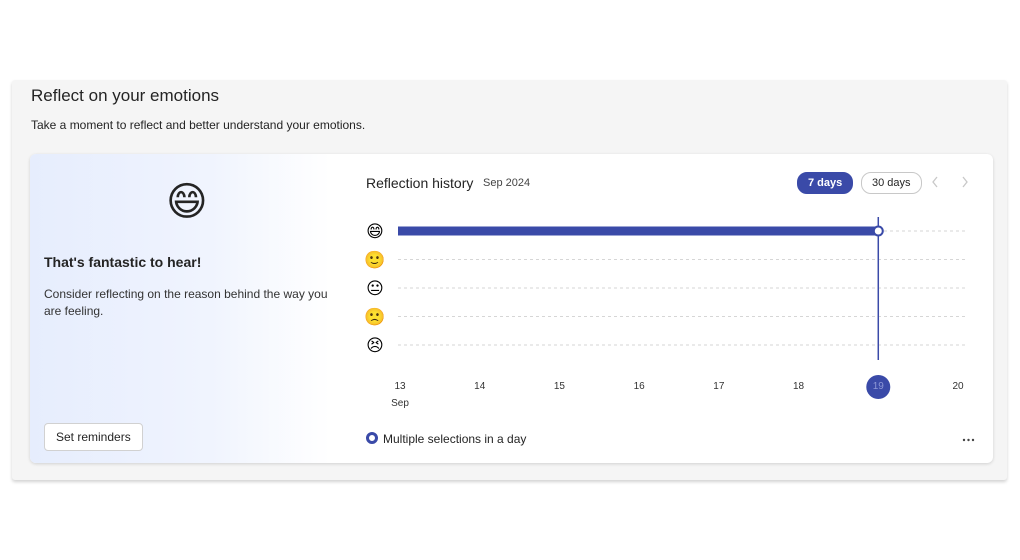  What do you see at coordinates (454, 439) in the screenshot?
I see `legend-label: Multiple selections in a day` at bounding box center [454, 439].